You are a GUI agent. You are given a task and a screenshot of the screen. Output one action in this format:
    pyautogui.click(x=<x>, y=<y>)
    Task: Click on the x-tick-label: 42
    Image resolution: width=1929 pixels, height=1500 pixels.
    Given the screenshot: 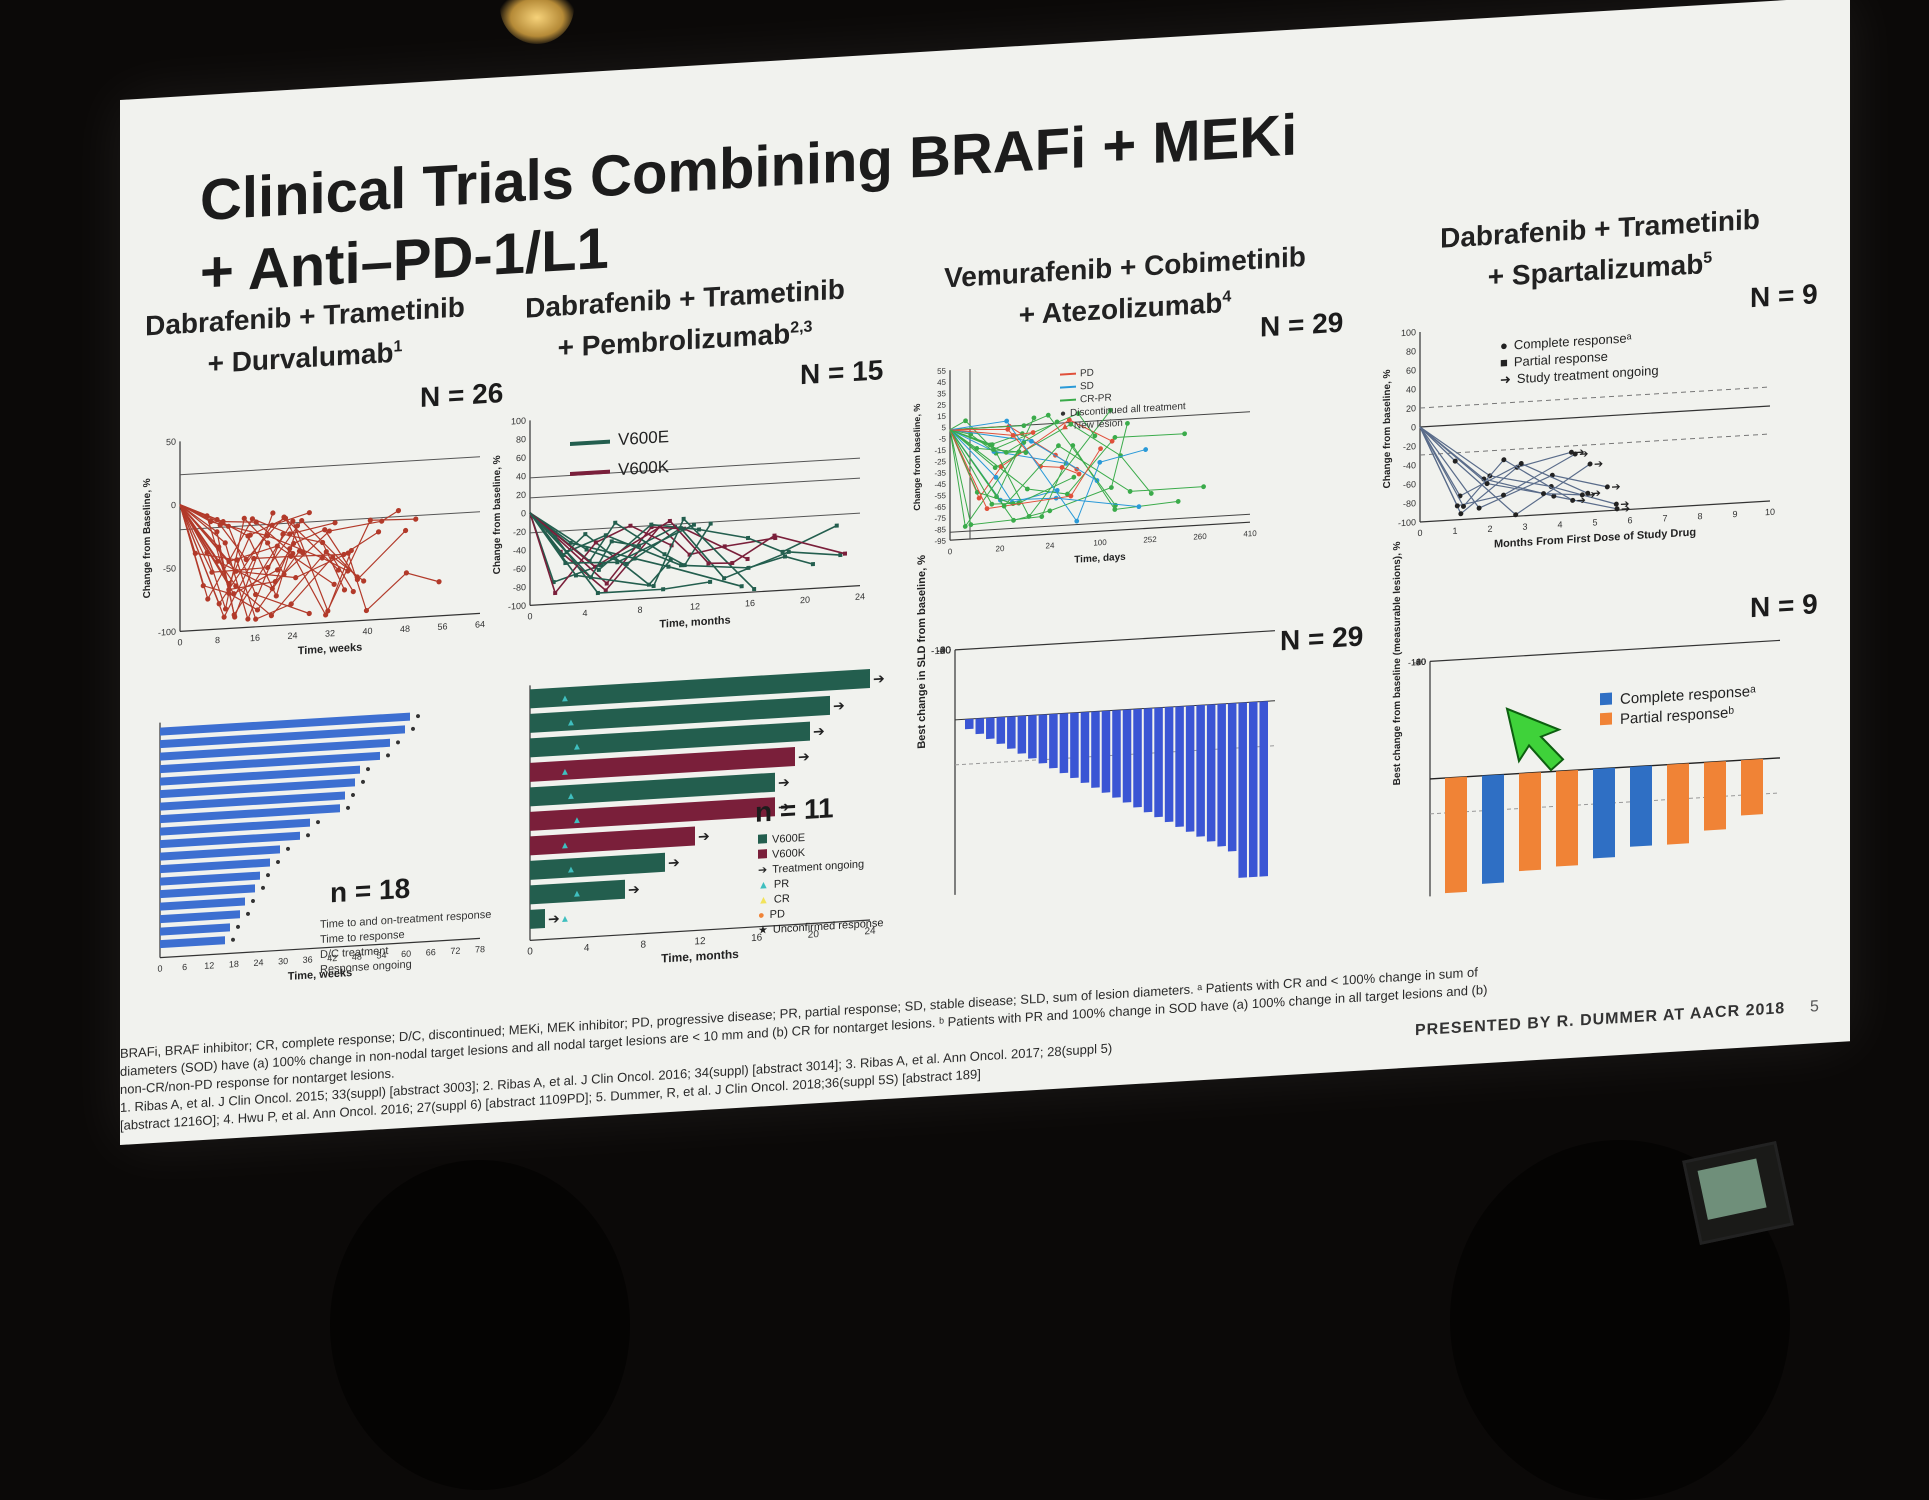 What is the action you would take?
    pyautogui.click(x=332, y=958)
    